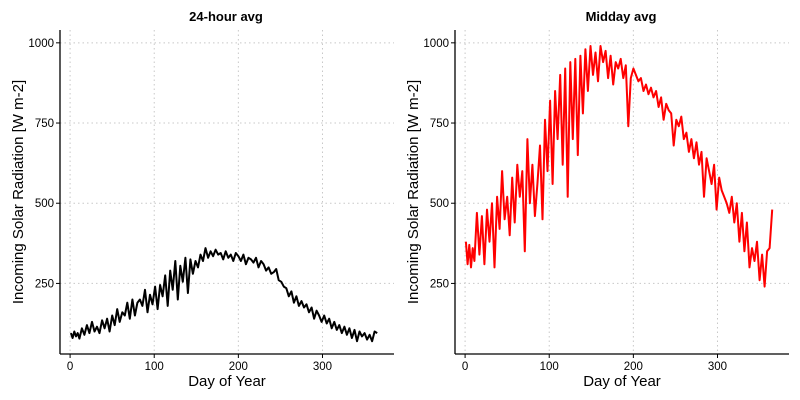 The image size is (800, 400). What do you see at coordinates (226, 16) in the screenshot?
I see `panel-title: 24-hour avg` at bounding box center [226, 16].